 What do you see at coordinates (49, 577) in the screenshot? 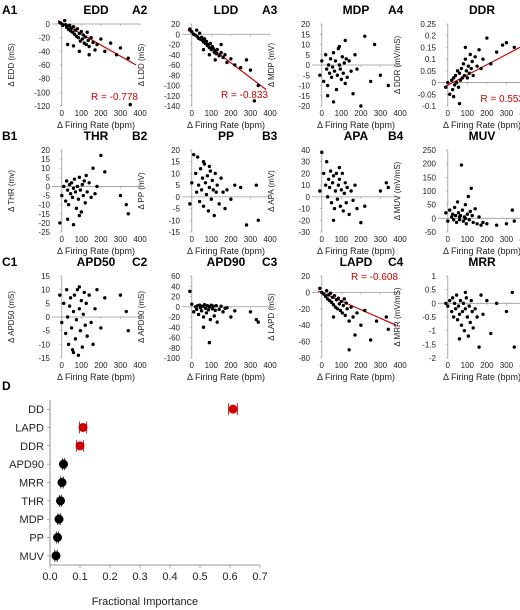
I see `x-tick-label: 0.0` at bounding box center [49, 577].